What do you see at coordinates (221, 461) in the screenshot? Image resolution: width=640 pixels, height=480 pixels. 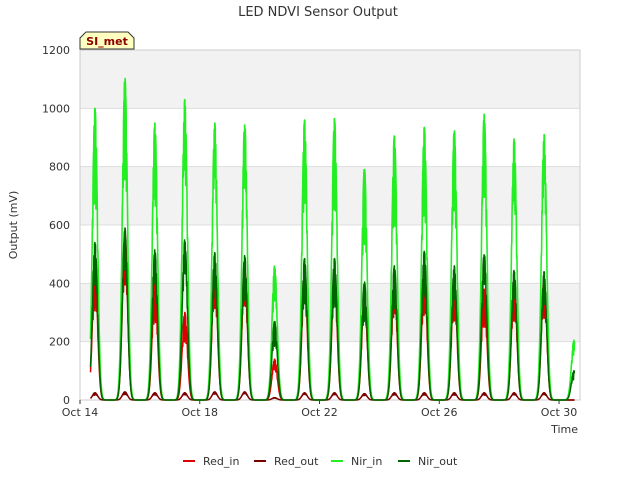 I see `legend-label: Red_in` at bounding box center [221, 461].